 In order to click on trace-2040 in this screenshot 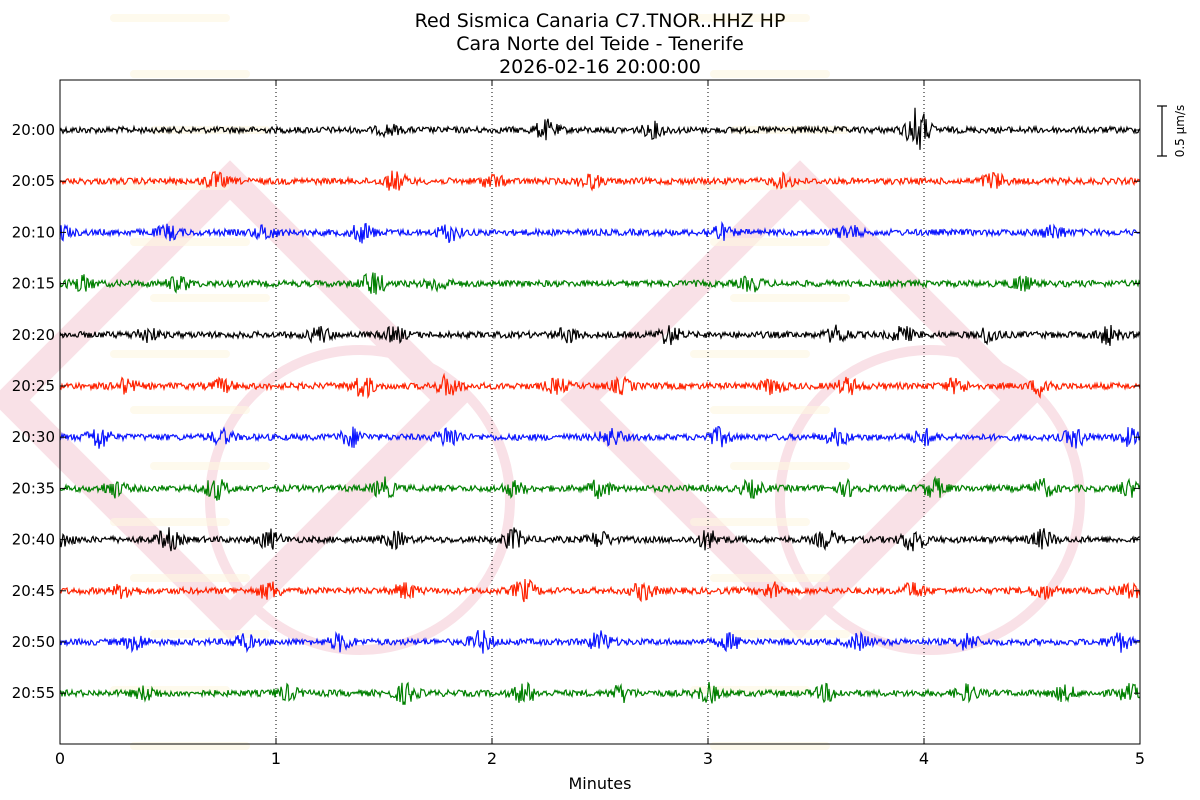, I will do `click(599, 539)`.